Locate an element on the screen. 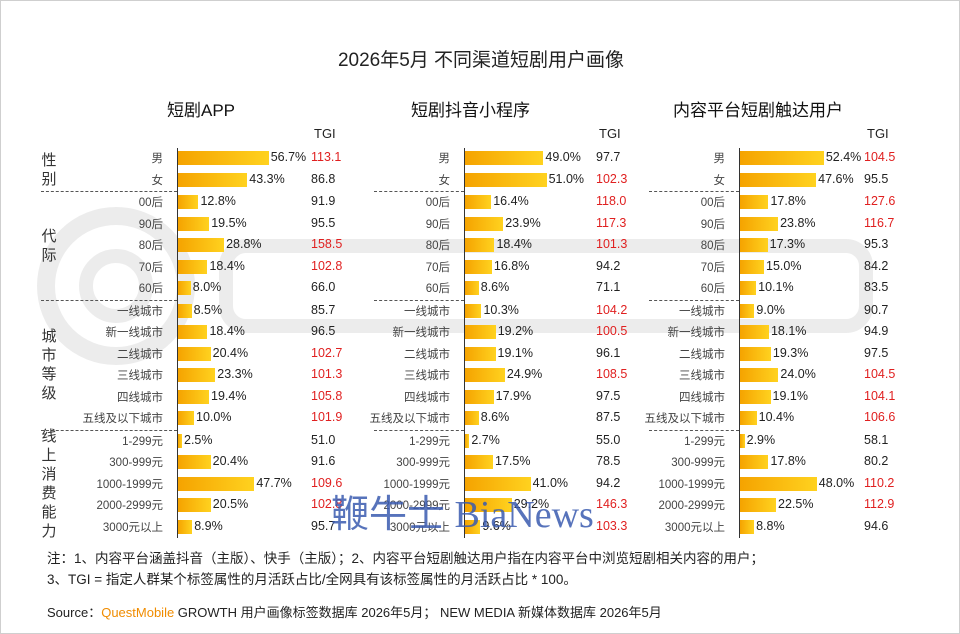 This screenshot has width=960, height=634. tgi-value: 118.0 is located at coordinates (611, 201).